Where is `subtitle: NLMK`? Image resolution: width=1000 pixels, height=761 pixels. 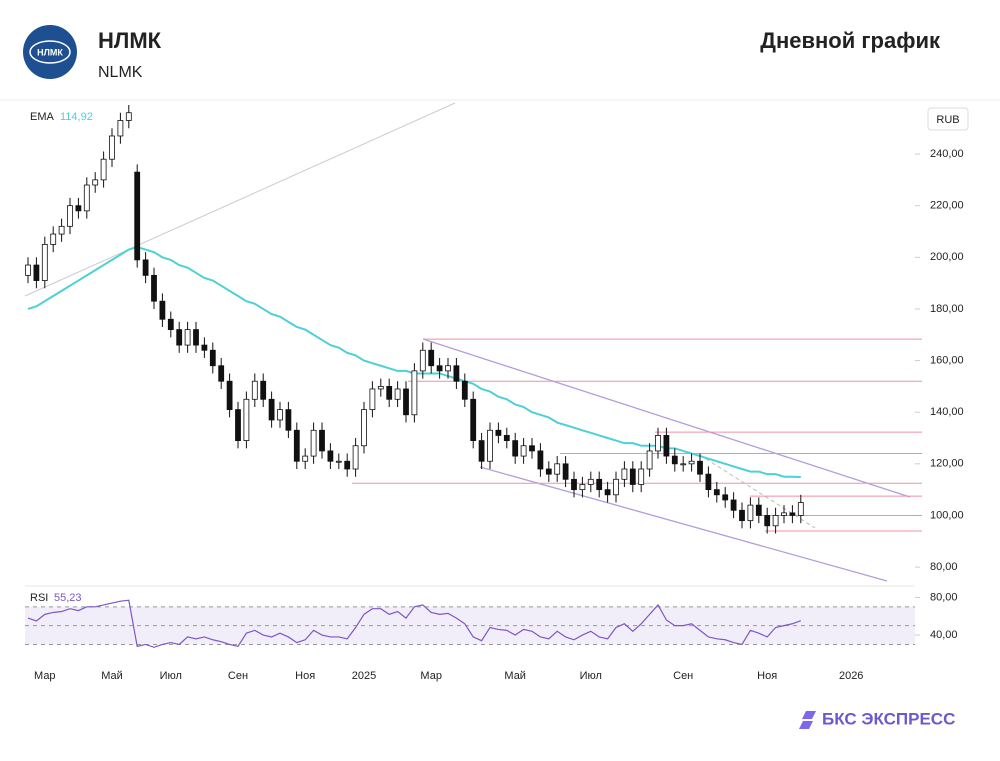
subtitle: NLMK is located at coordinates (120, 72).